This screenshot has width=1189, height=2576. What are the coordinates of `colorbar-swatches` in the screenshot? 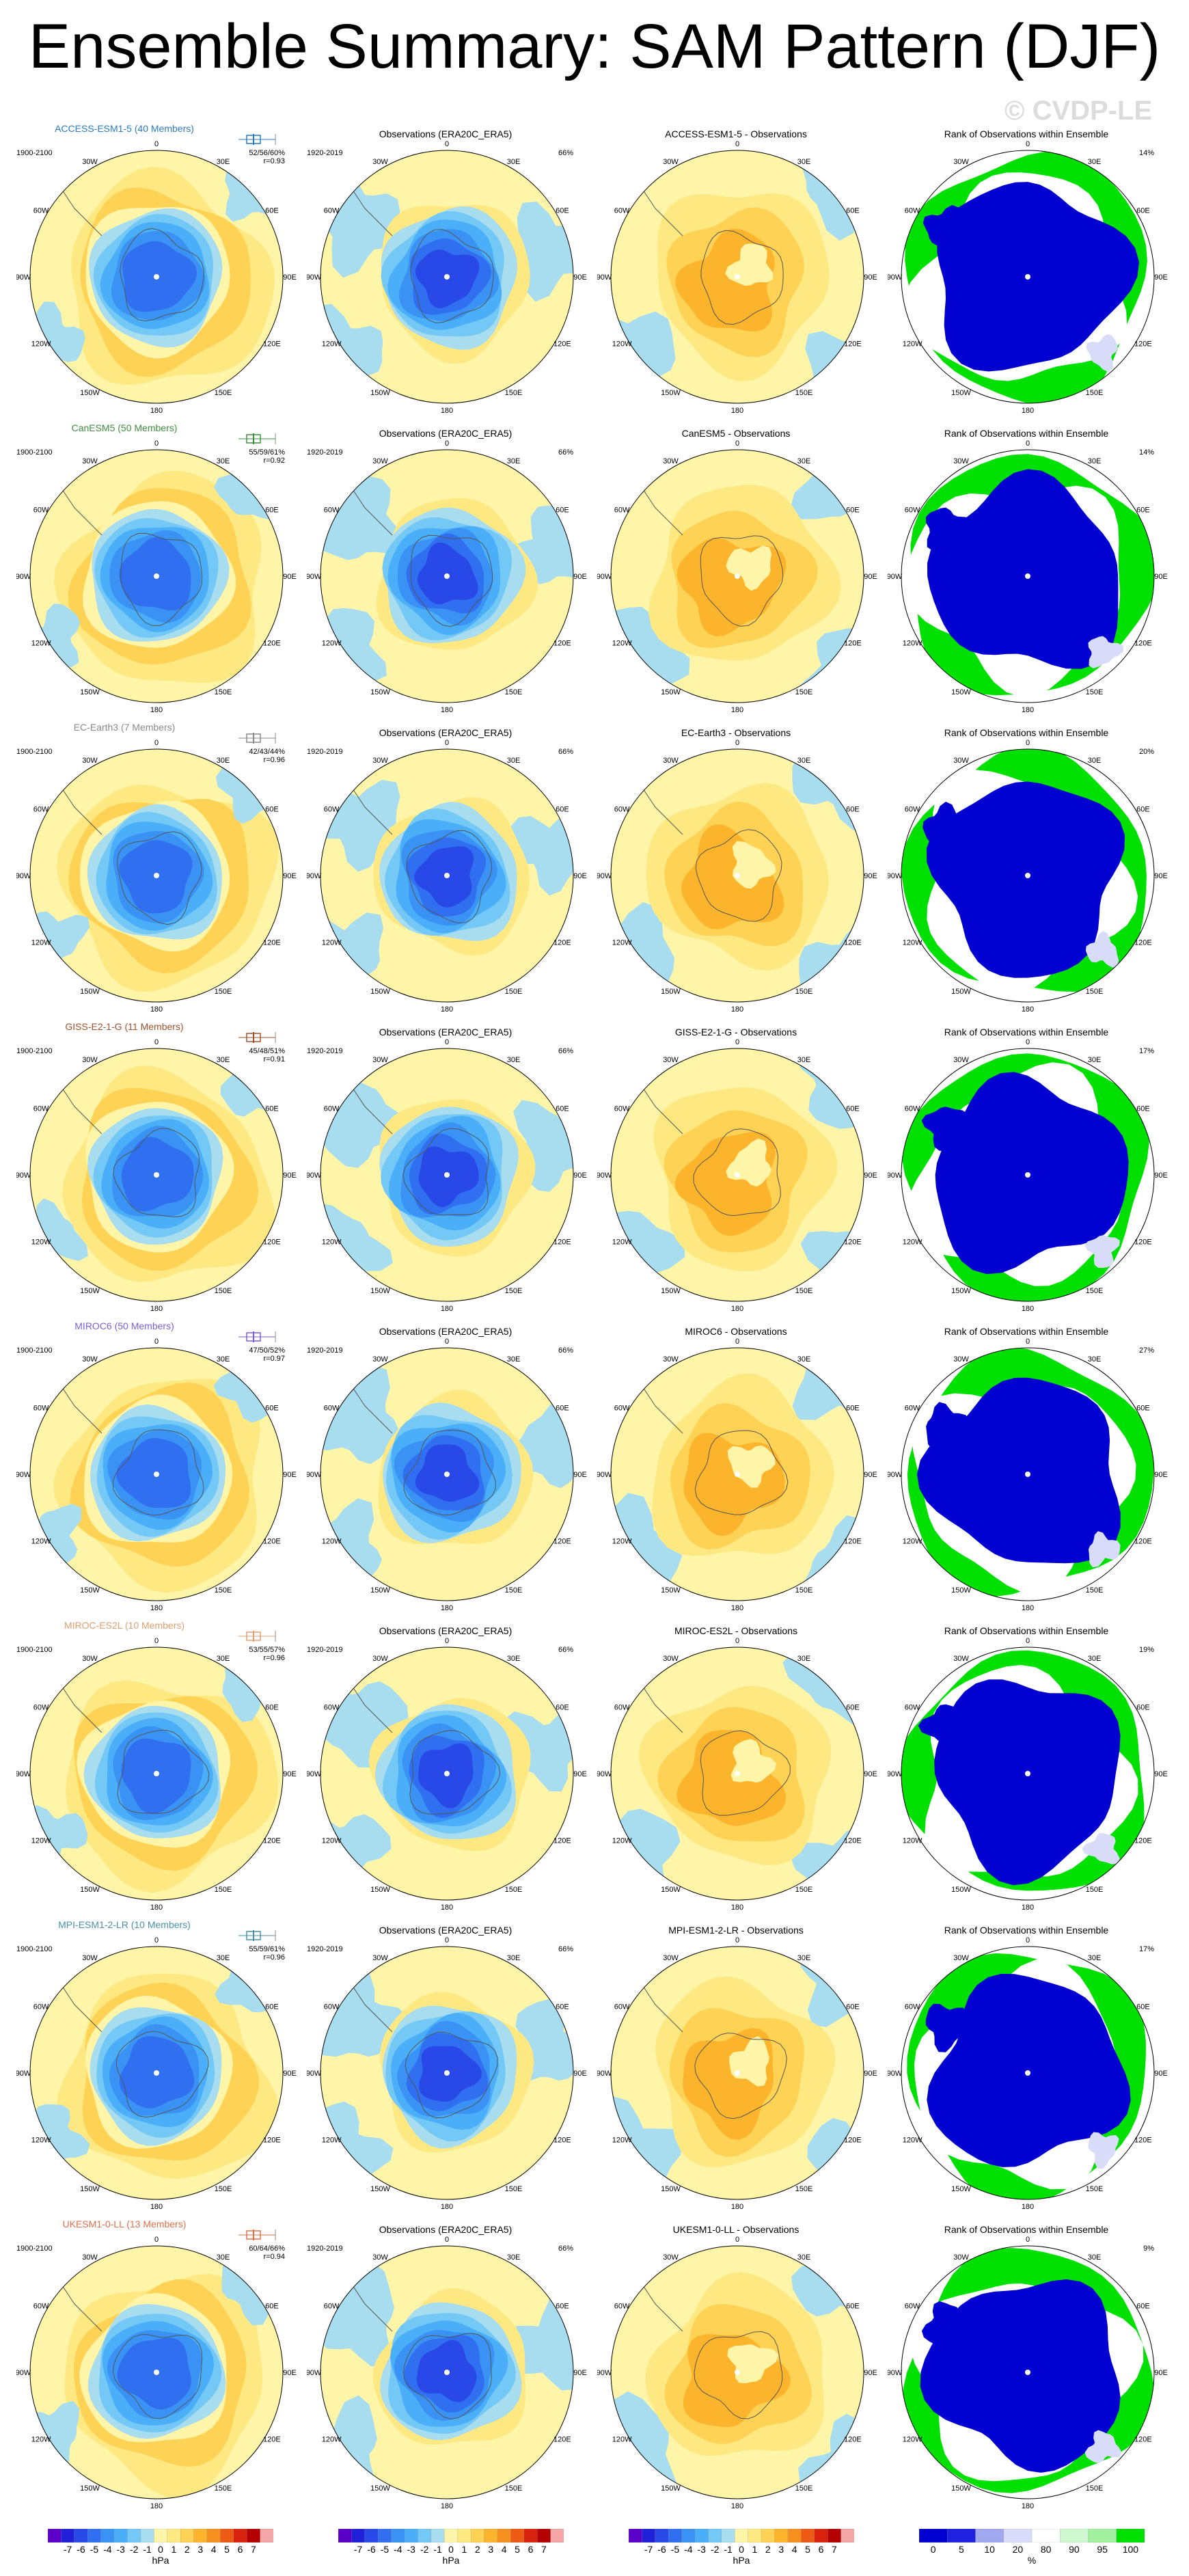 It's located at (451, 2536).